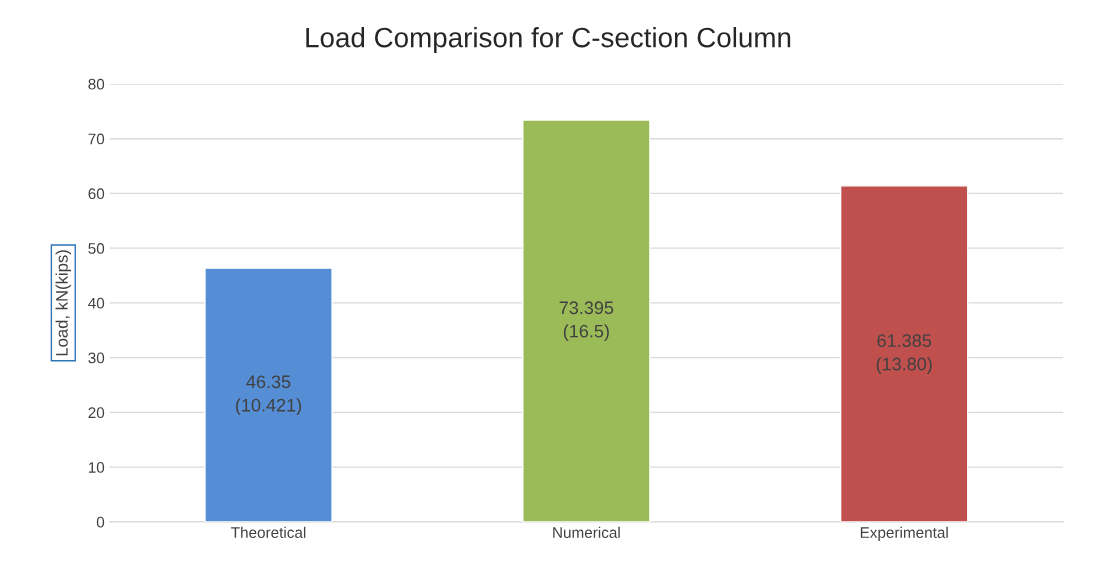  I want to click on chart-title: Load Comparison for C-section Column, so click(548, 40).